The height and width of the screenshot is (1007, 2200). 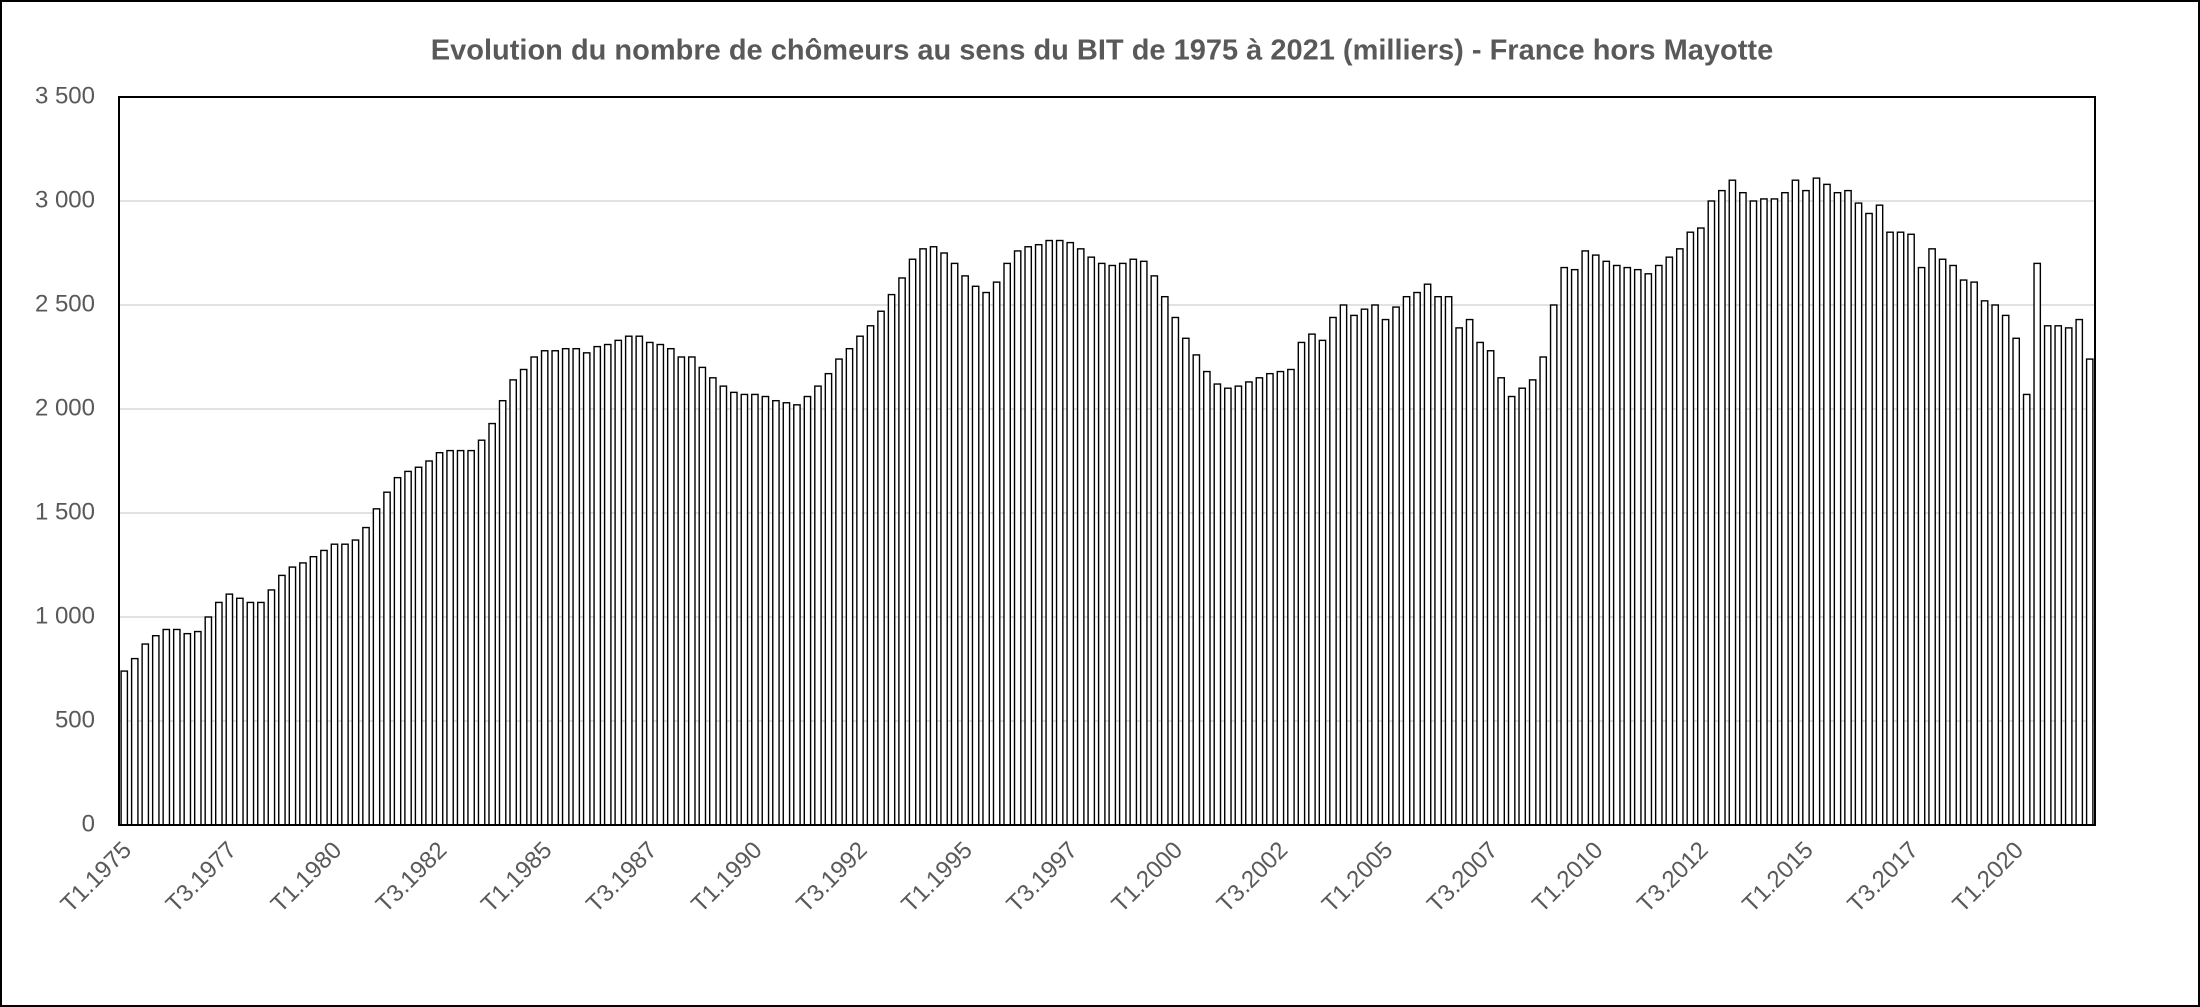 I want to click on y-tick-label: 1 500, so click(x=65, y=511).